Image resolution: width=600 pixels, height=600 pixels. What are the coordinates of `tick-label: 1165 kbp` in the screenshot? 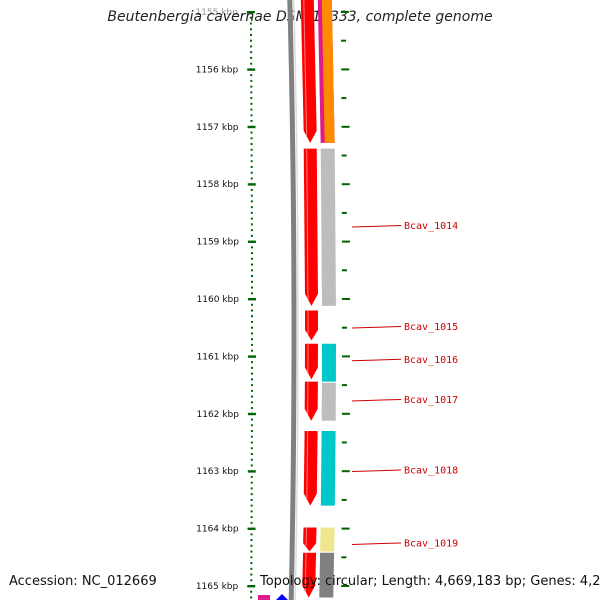 It's located at (217, 587).